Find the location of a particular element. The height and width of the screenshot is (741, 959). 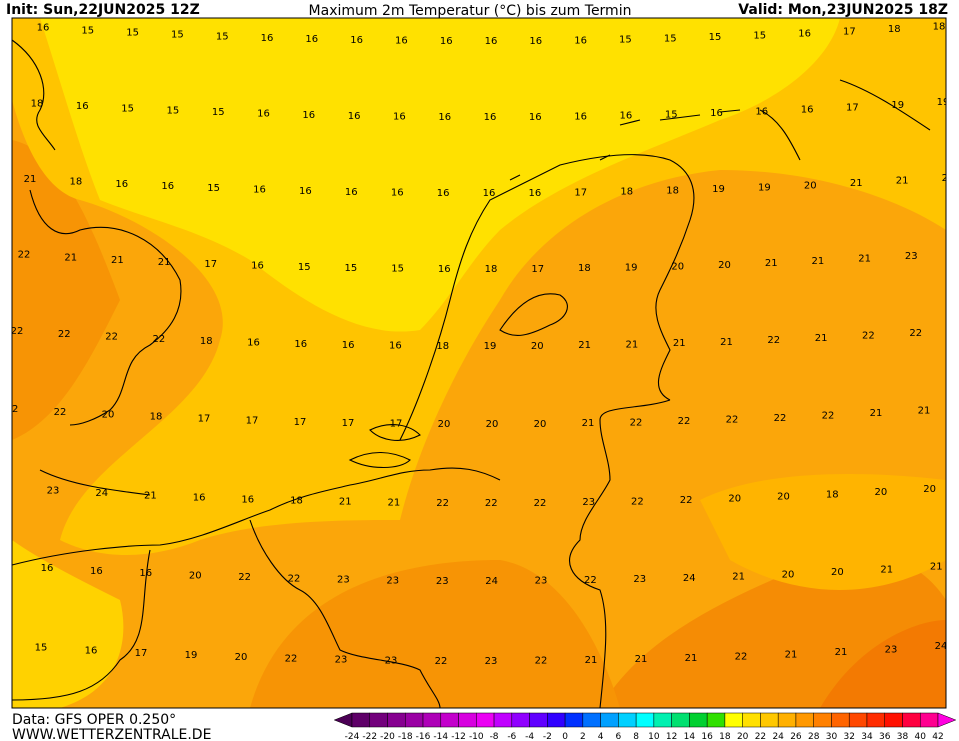

colorbar-label: 28 is located at coordinates (814, 736).